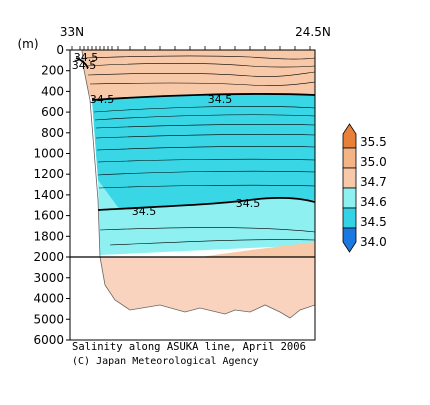 Image resolution: width=430 pixels, height=405 pixels. Describe the element at coordinates (165, 361) in the screenshot. I see `chart-credit: (C) Japan Meteorological Agency` at that location.